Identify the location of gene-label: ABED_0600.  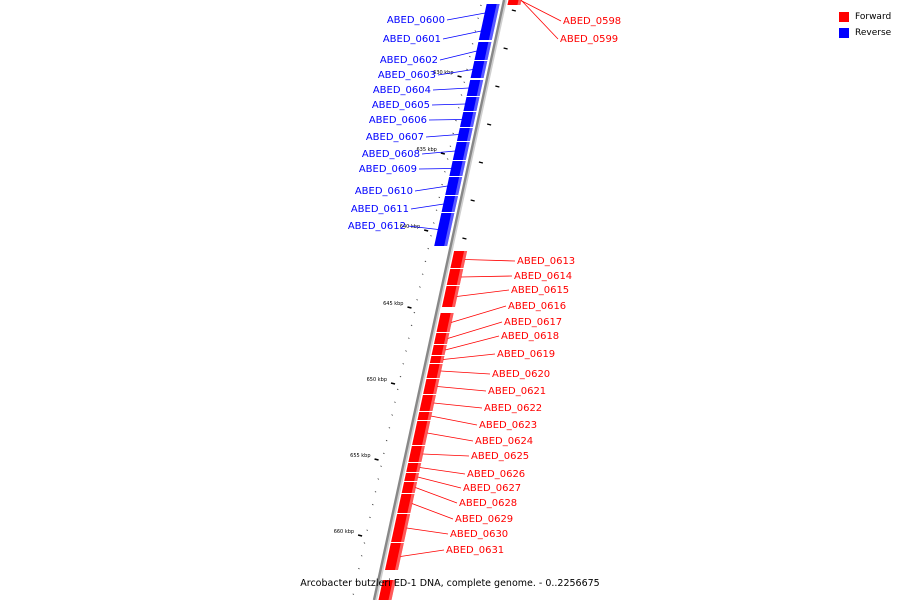
(416, 20).